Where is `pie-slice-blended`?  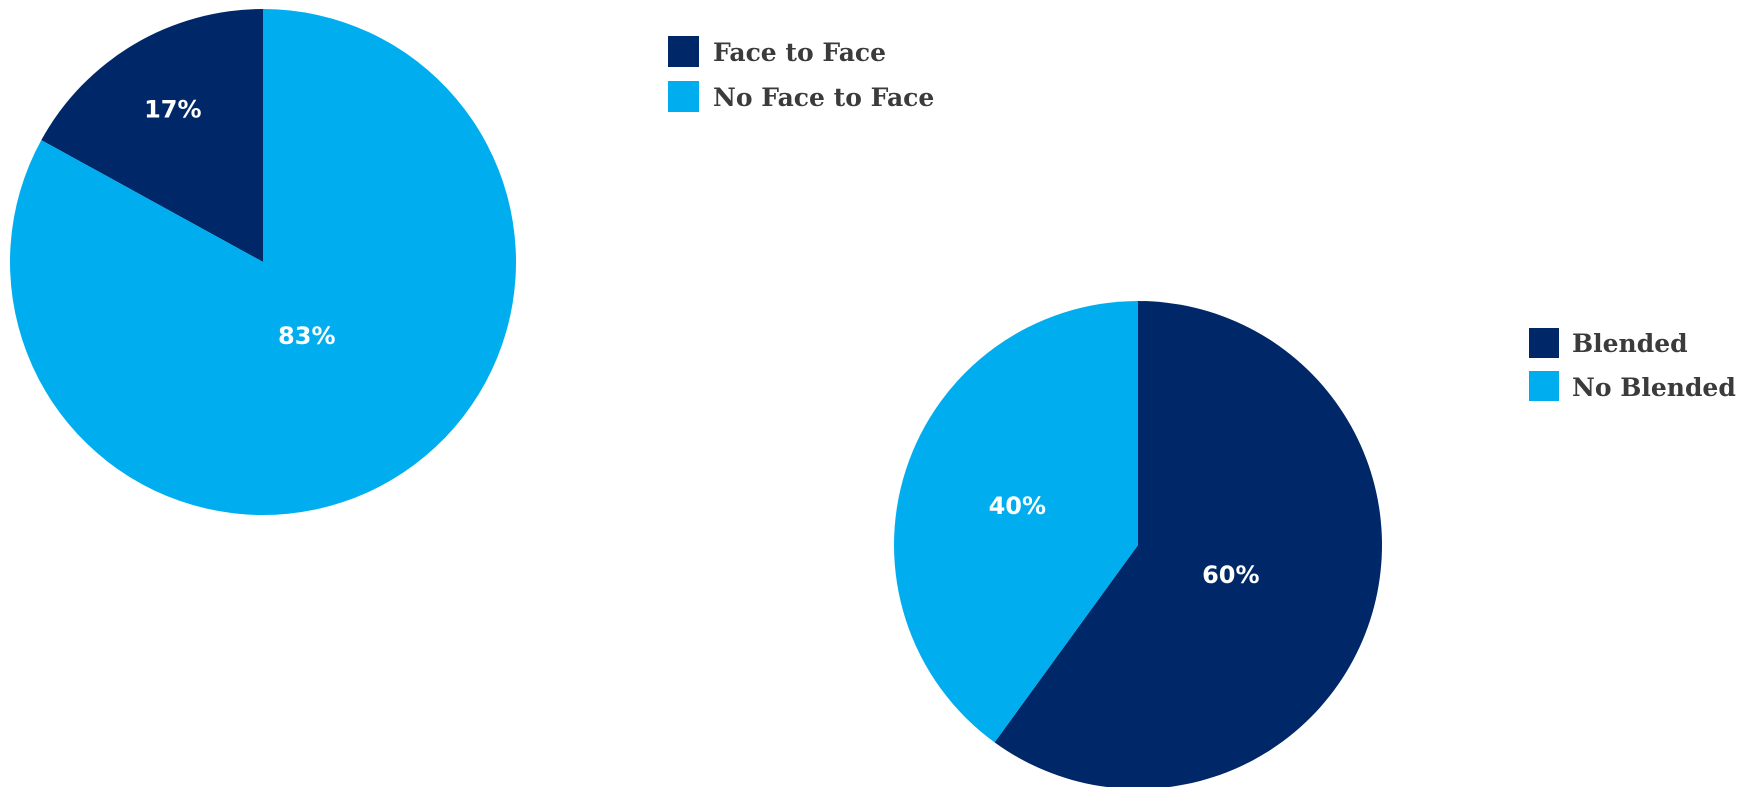
pie-slice-blended is located at coordinates (1188, 544).